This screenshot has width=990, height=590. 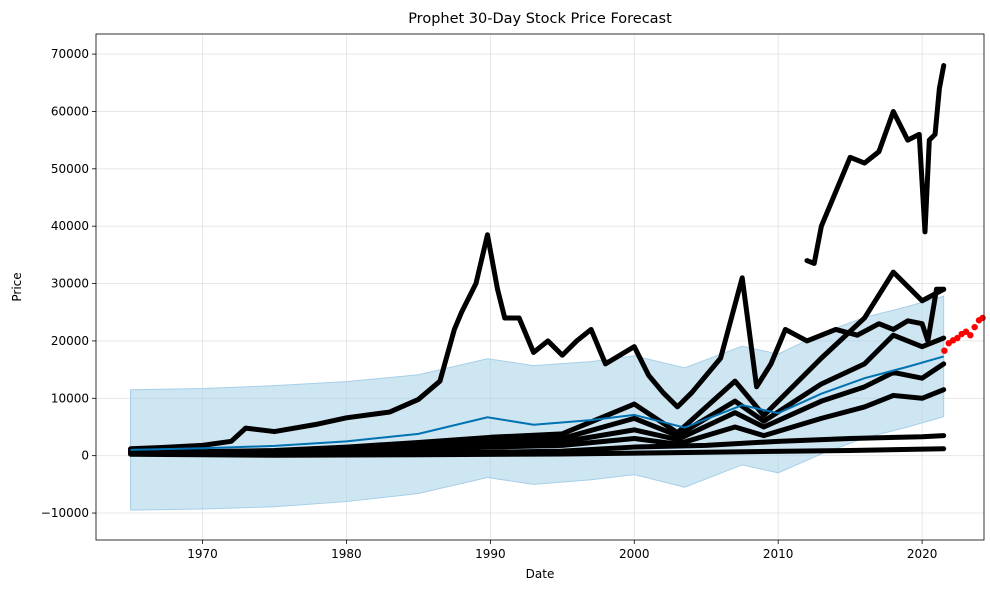 What do you see at coordinates (17, 286) in the screenshot?
I see `y-axis-title: Price` at bounding box center [17, 286].